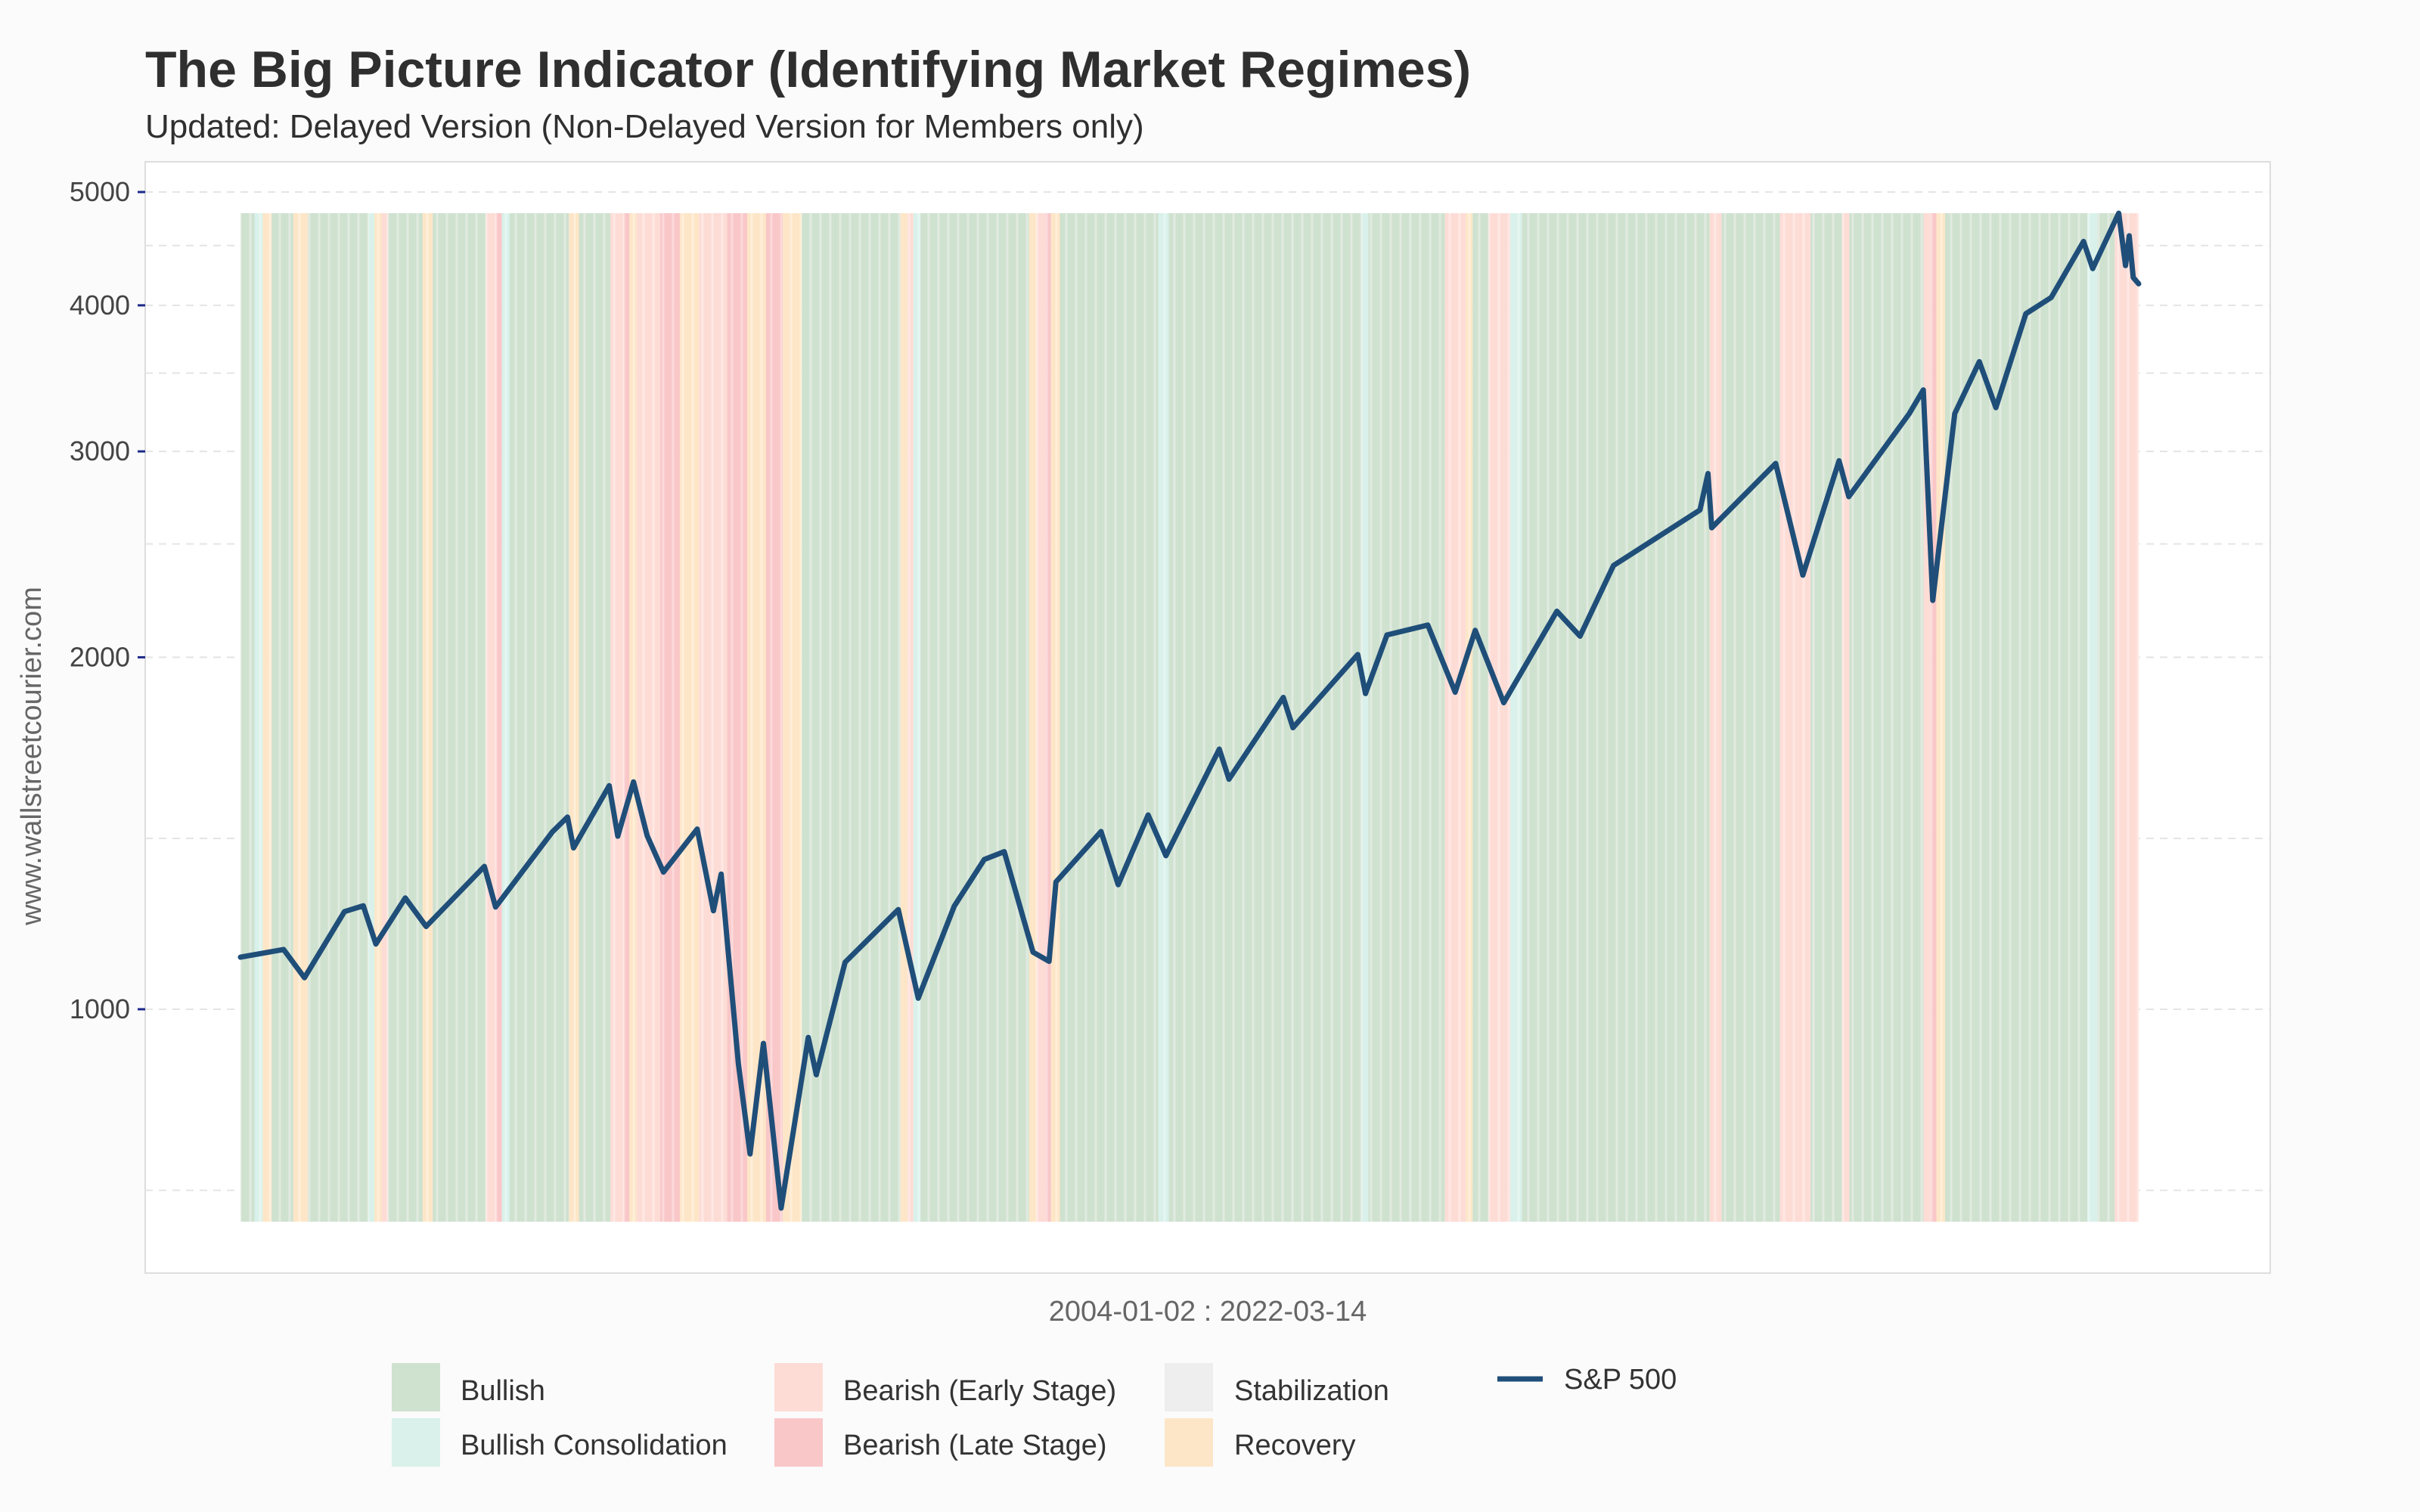 This screenshot has height=1512, width=2420. Describe the element at coordinates (100, 1009) in the screenshot. I see `y-tick-label: 1000` at that location.